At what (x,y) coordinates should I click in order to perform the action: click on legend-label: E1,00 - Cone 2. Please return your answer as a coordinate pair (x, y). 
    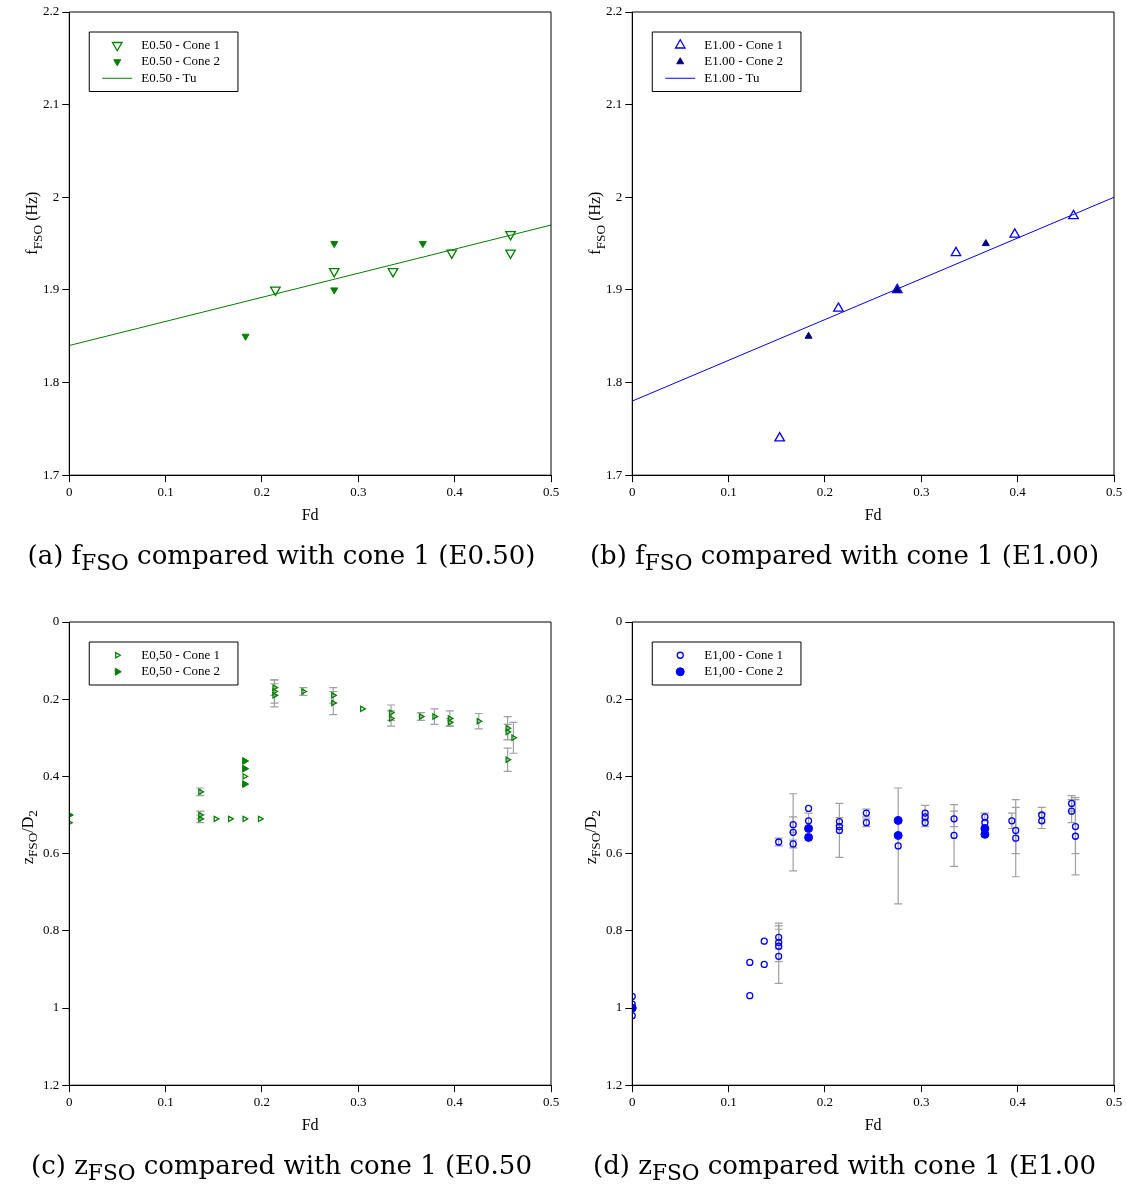
    Looking at the image, I should click on (743, 671).